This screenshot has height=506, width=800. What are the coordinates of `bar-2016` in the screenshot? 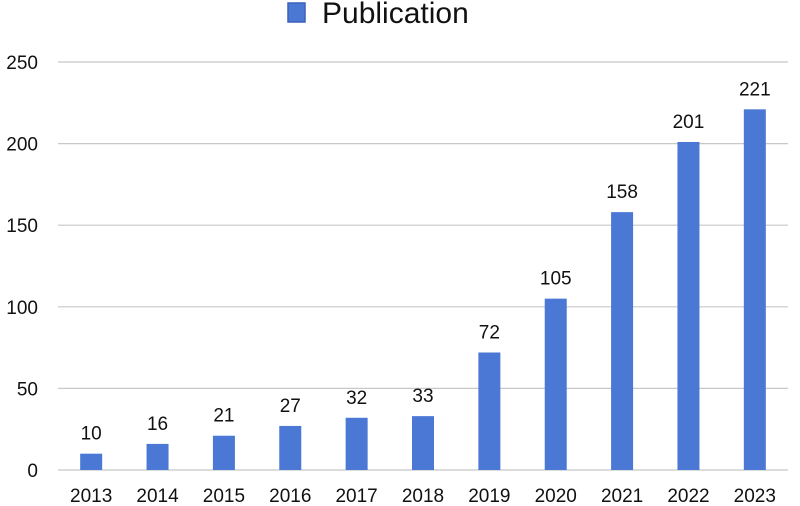 It's located at (290, 447).